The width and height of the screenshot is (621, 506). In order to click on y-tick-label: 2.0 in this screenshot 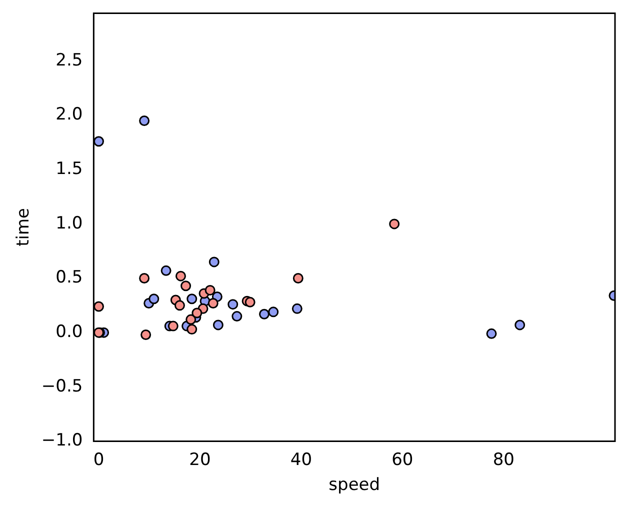, I will do `click(69, 114)`.